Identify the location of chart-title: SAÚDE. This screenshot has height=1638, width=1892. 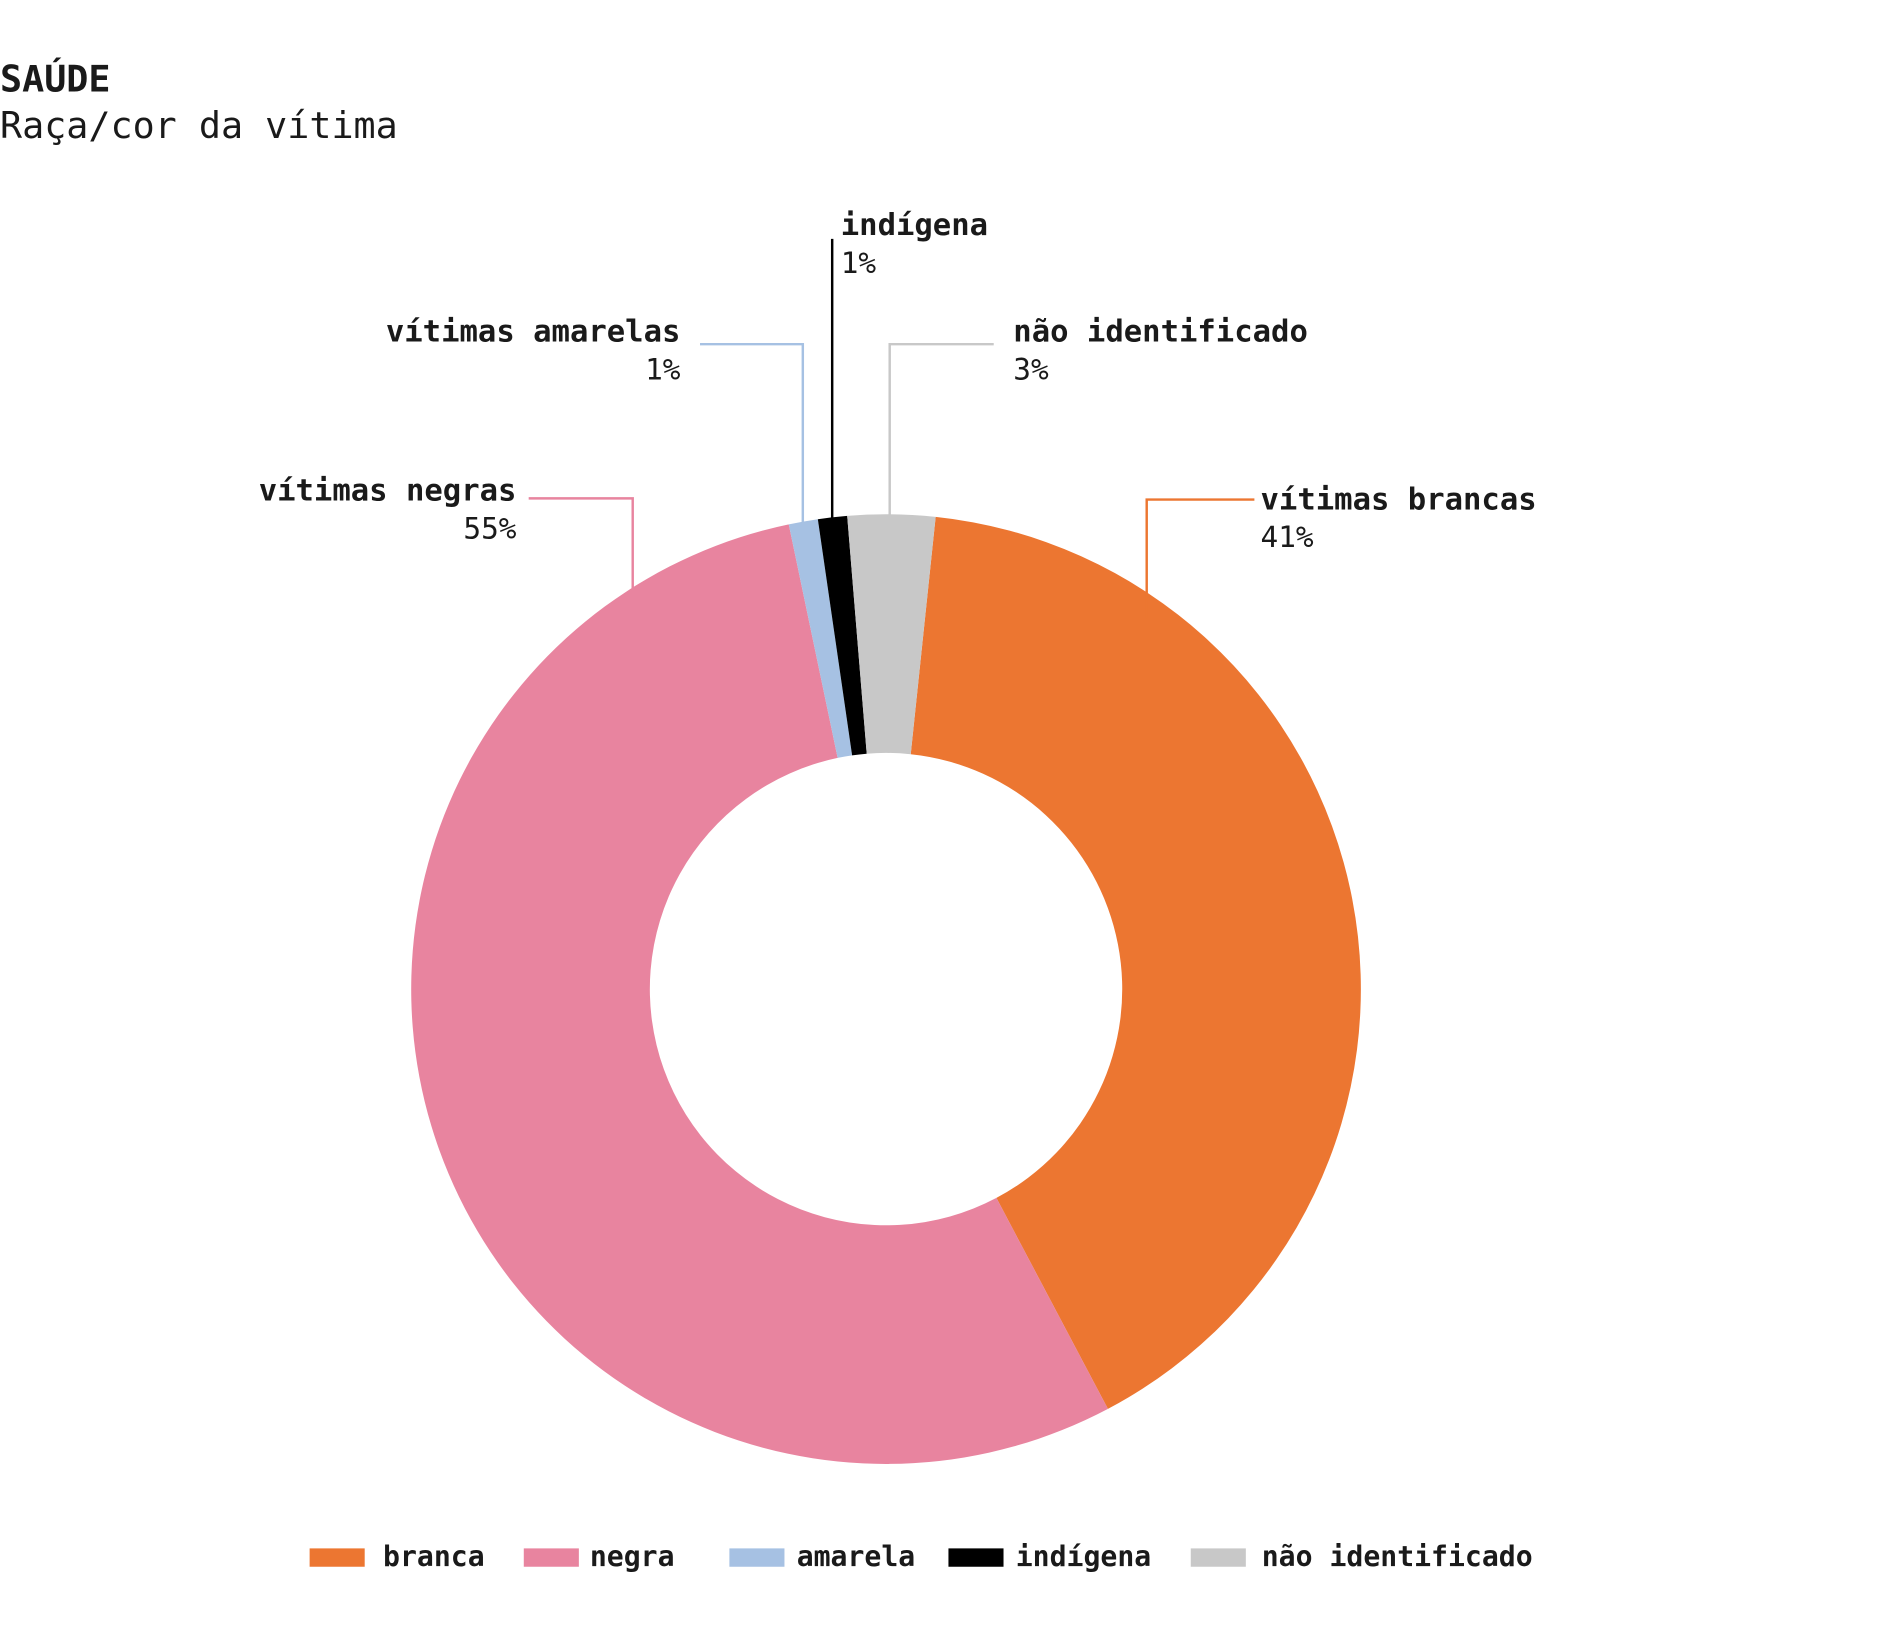
(55, 79).